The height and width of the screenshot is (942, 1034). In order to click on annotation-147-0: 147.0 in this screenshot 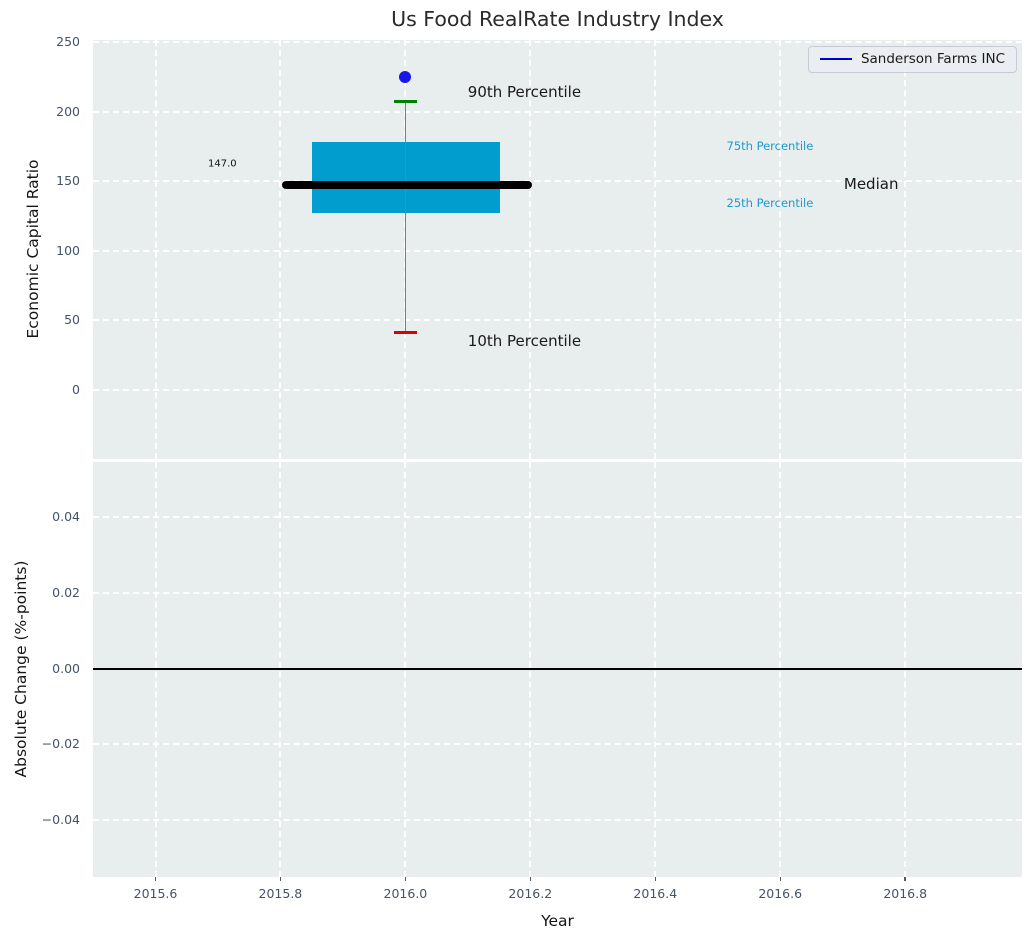, I will do `click(222, 164)`.